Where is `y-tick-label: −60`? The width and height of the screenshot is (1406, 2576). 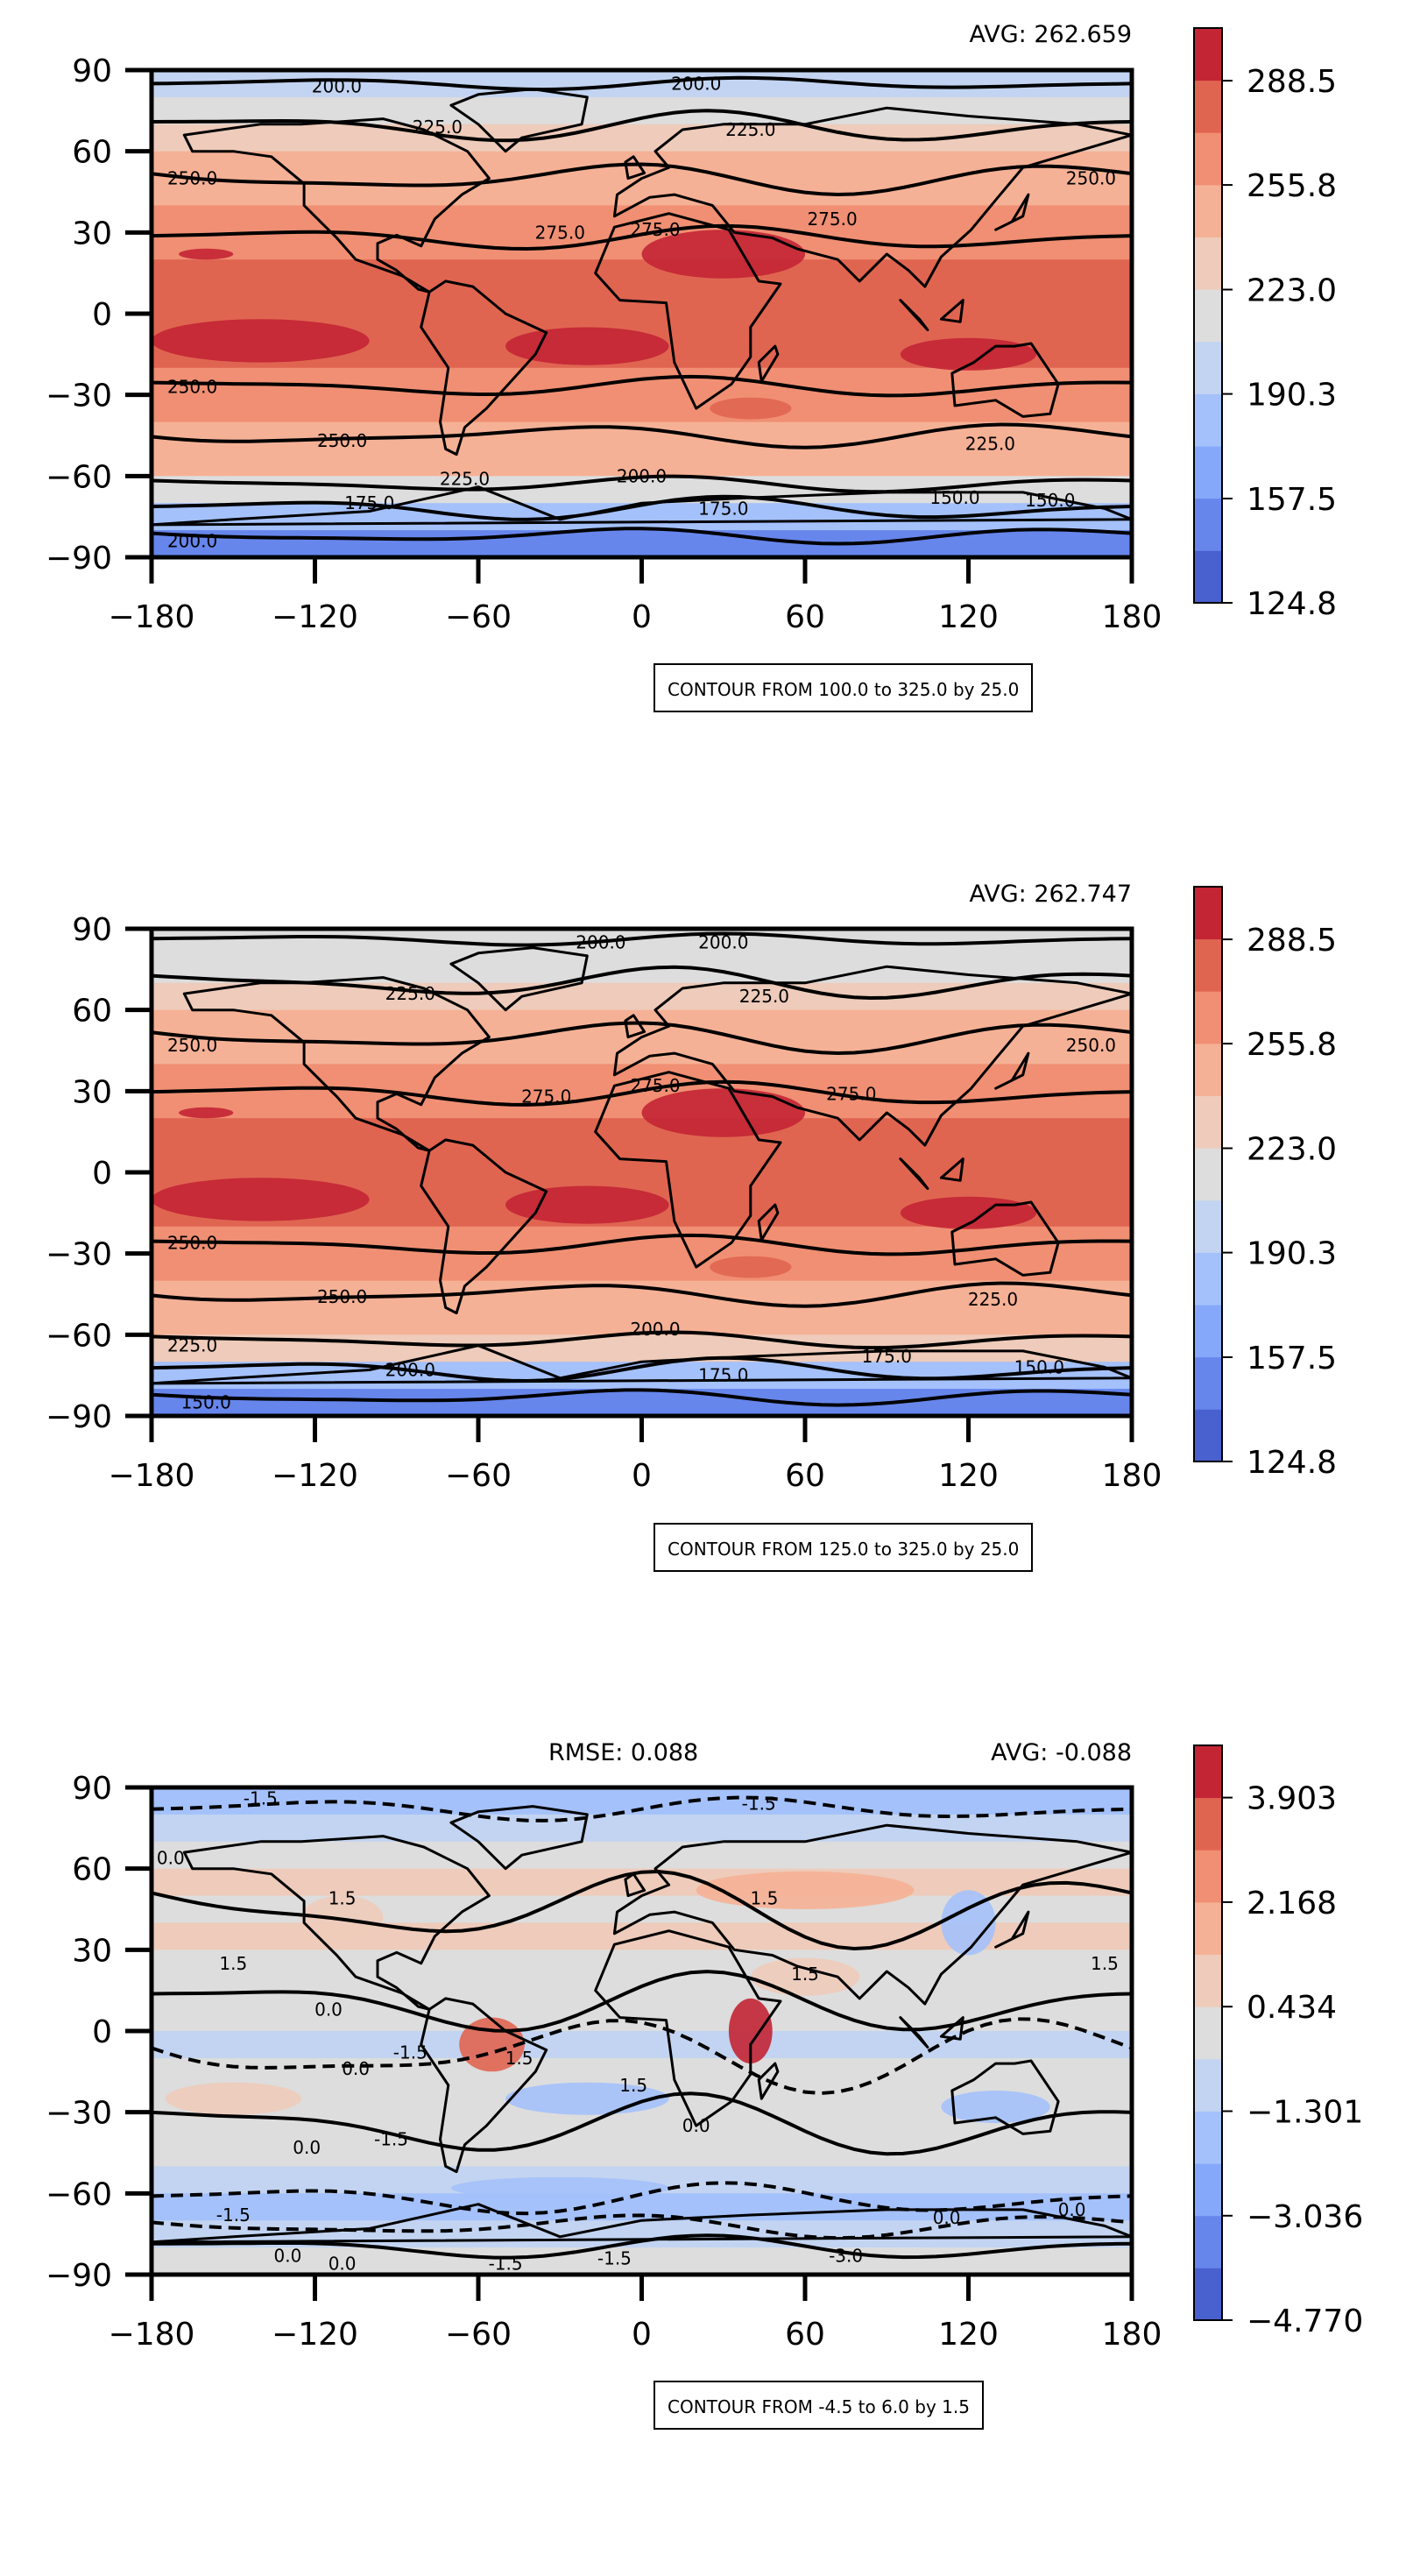 y-tick-label: −60 is located at coordinates (79, 1336).